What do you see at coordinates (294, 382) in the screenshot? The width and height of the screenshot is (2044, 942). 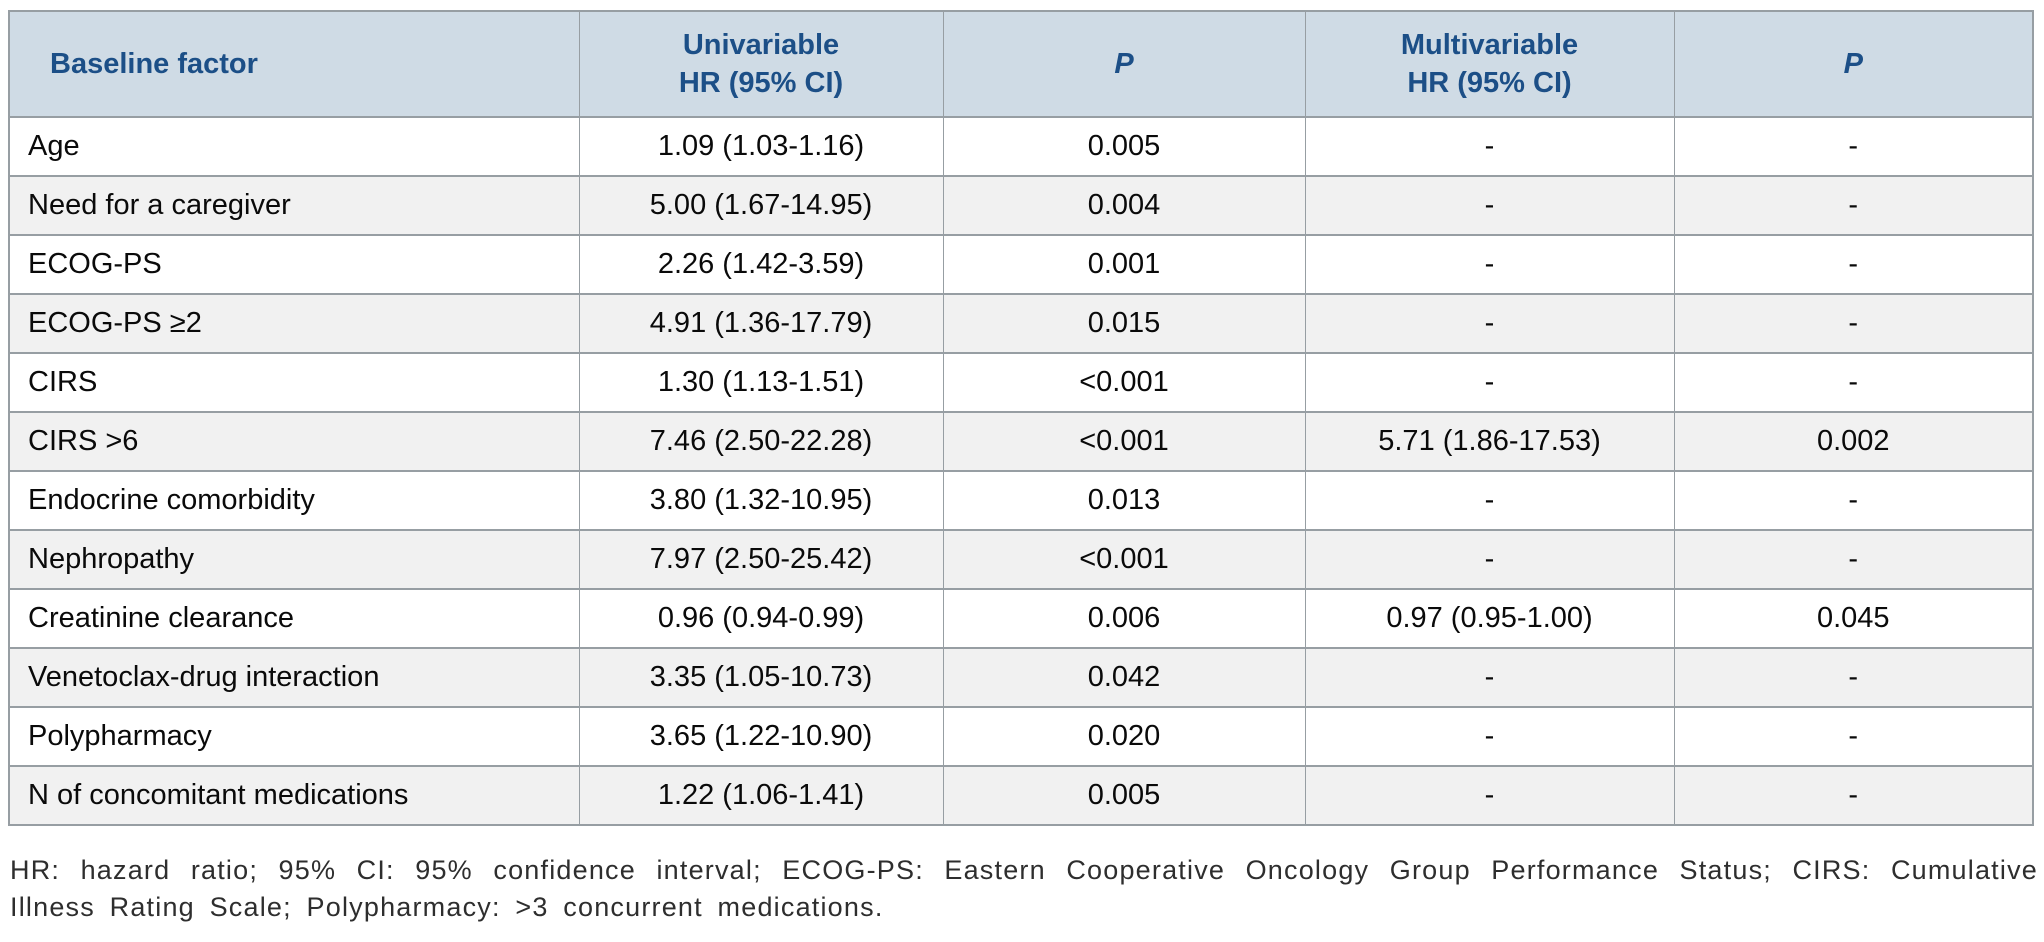 I see `factor-cell: CIRS` at bounding box center [294, 382].